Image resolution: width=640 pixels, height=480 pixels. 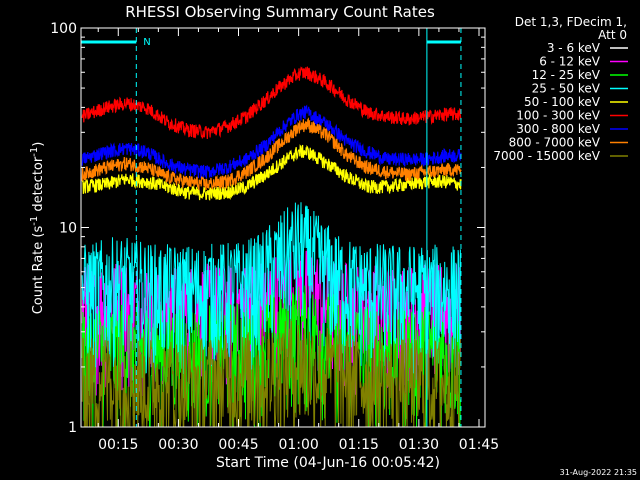 I want to click on legend-label-6: 100 - 300 keV, so click(x=558, y=116).